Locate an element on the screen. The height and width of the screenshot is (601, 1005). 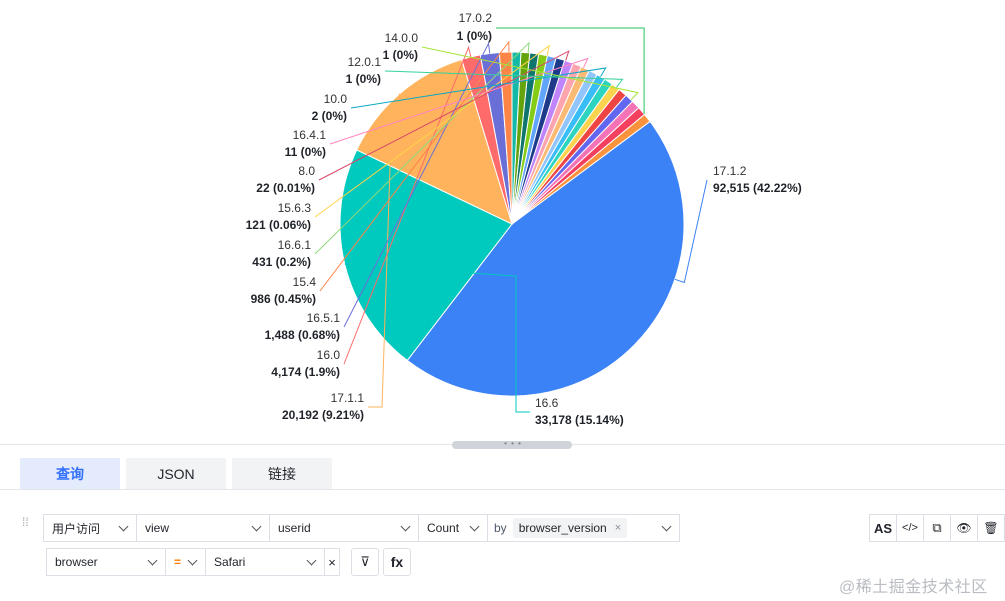
group-by-select: by browser_version × is located at coordinates (583, 528).